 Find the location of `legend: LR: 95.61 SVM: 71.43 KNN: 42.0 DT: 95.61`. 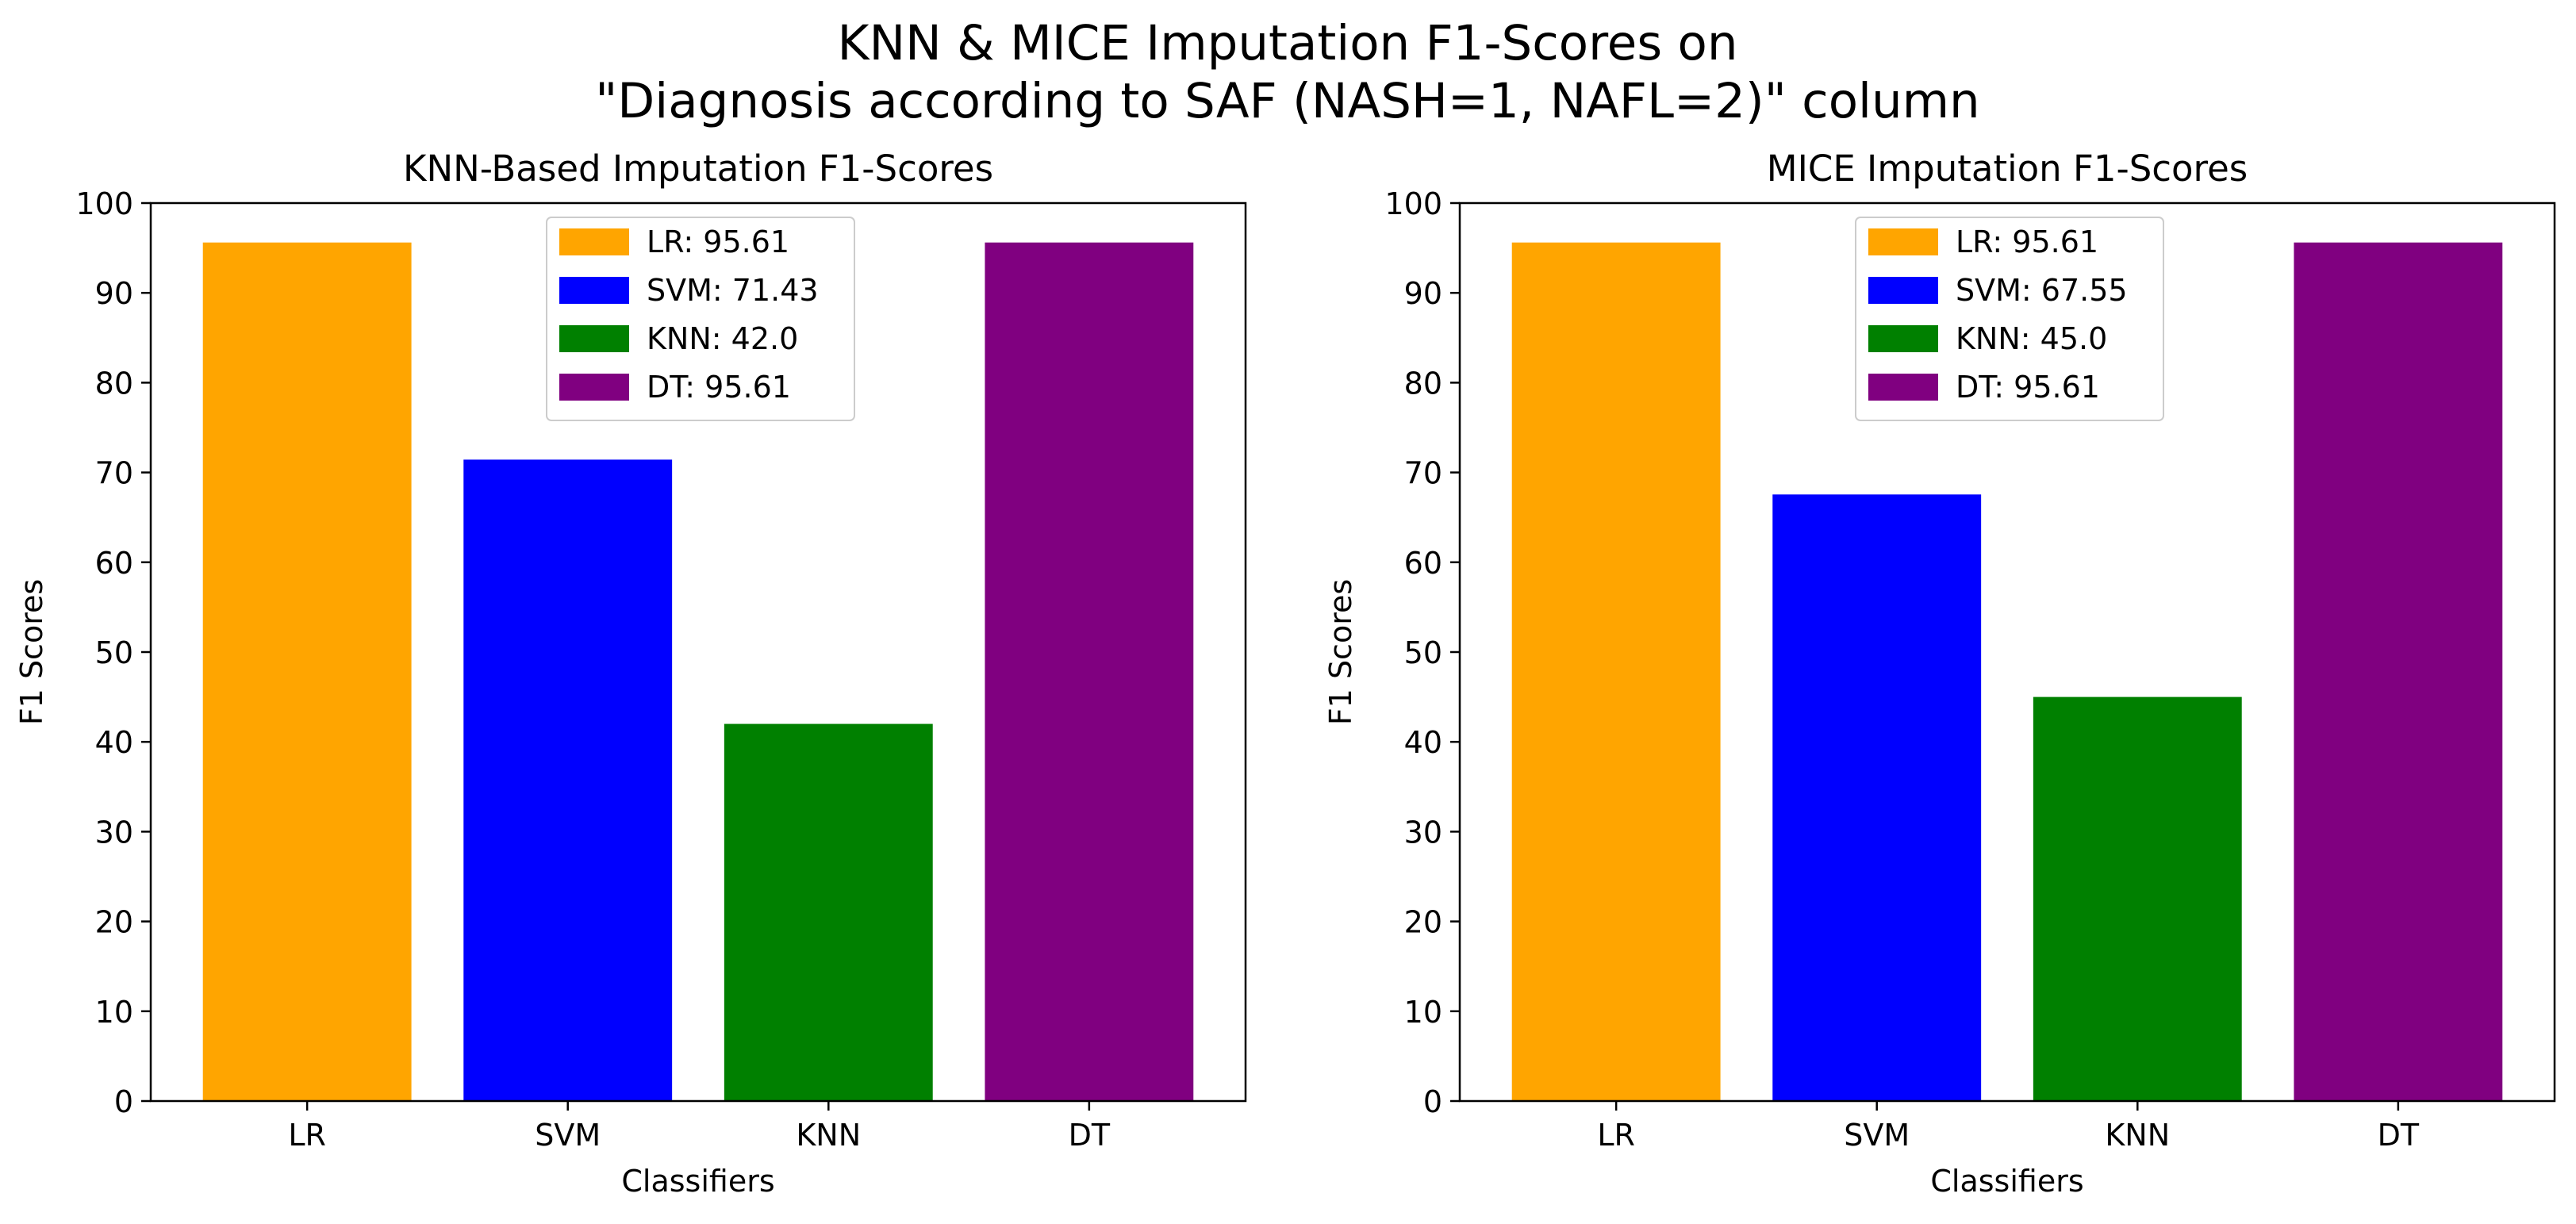

legend: LR: 95.61 SVM: 71.43 KNN: 42.0 DT: 95.61 is located at coordinates (700, 319).